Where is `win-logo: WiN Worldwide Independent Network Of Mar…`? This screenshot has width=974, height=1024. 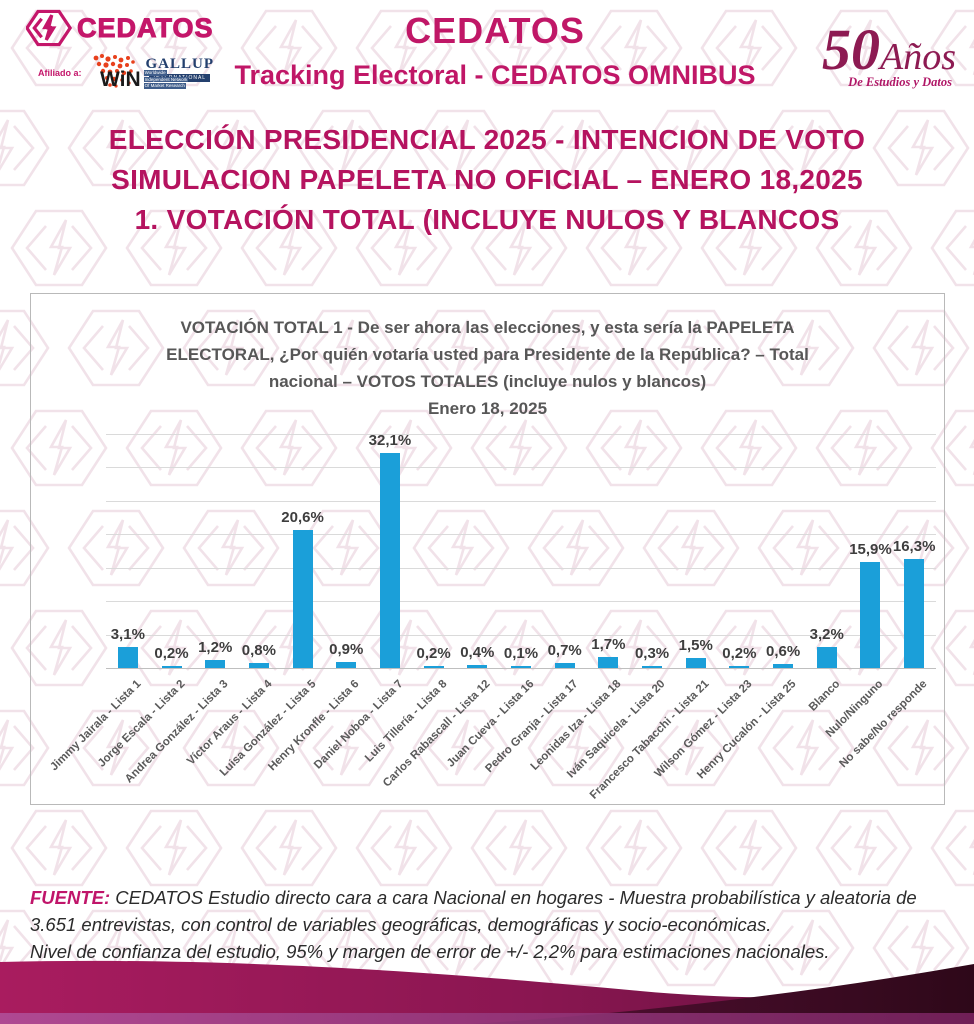
win-logo: WiN Worldwide Independent Network Of Mar… is located at coordinates (153, 79).